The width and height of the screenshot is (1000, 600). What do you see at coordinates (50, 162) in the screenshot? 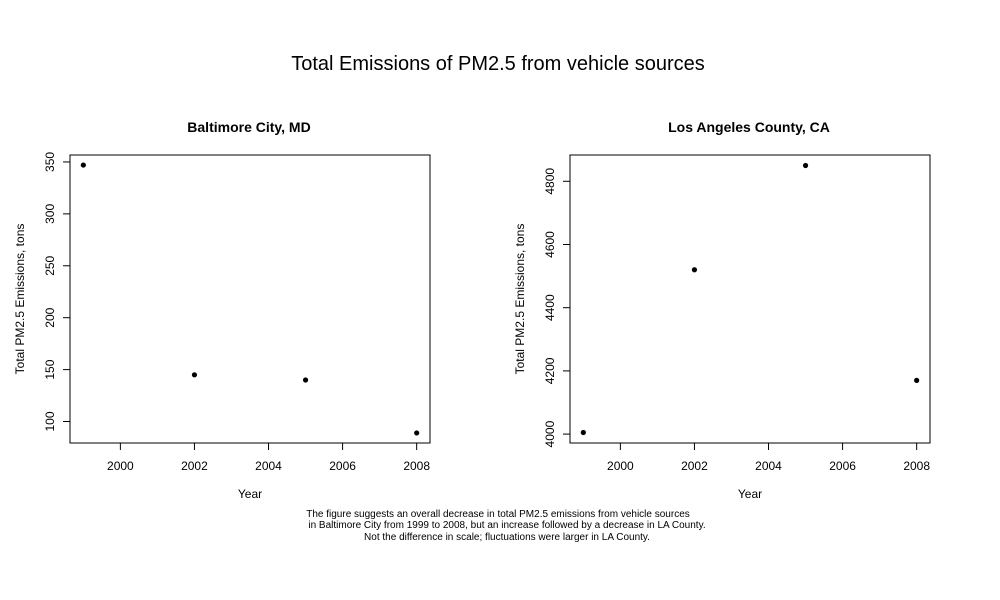
I see `y-tick-label: 350` at bounding box center [50, 162].